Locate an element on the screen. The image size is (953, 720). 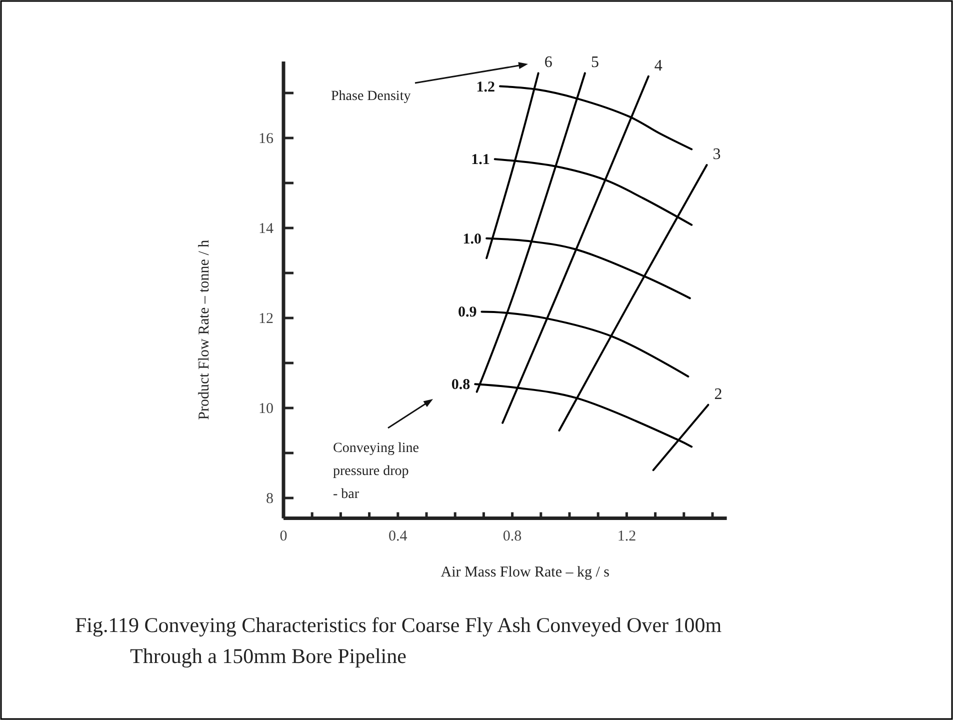
annotation: Phase Density is located at coordinates (371, 96).